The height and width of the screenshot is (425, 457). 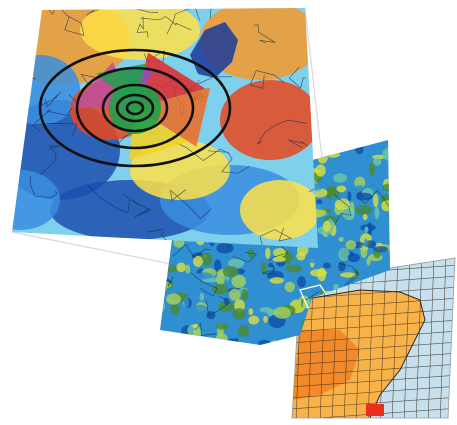 What do you see at coordinates (373, 338) in the screenshot?
I see `model-grid` at bounding box center [373, 338].